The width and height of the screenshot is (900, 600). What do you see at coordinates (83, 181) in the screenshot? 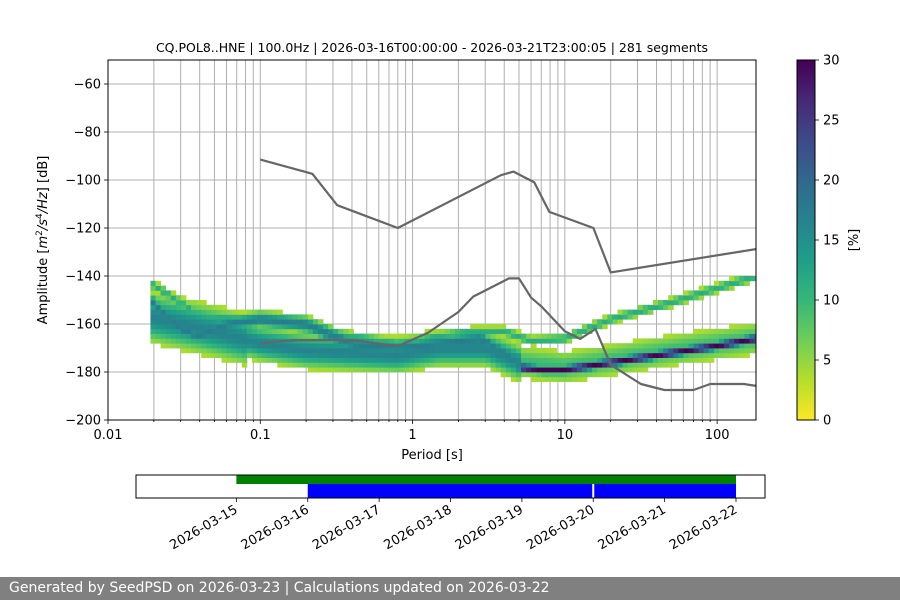
I see `y-tick-label: −100` at bounding box center [83, 181].